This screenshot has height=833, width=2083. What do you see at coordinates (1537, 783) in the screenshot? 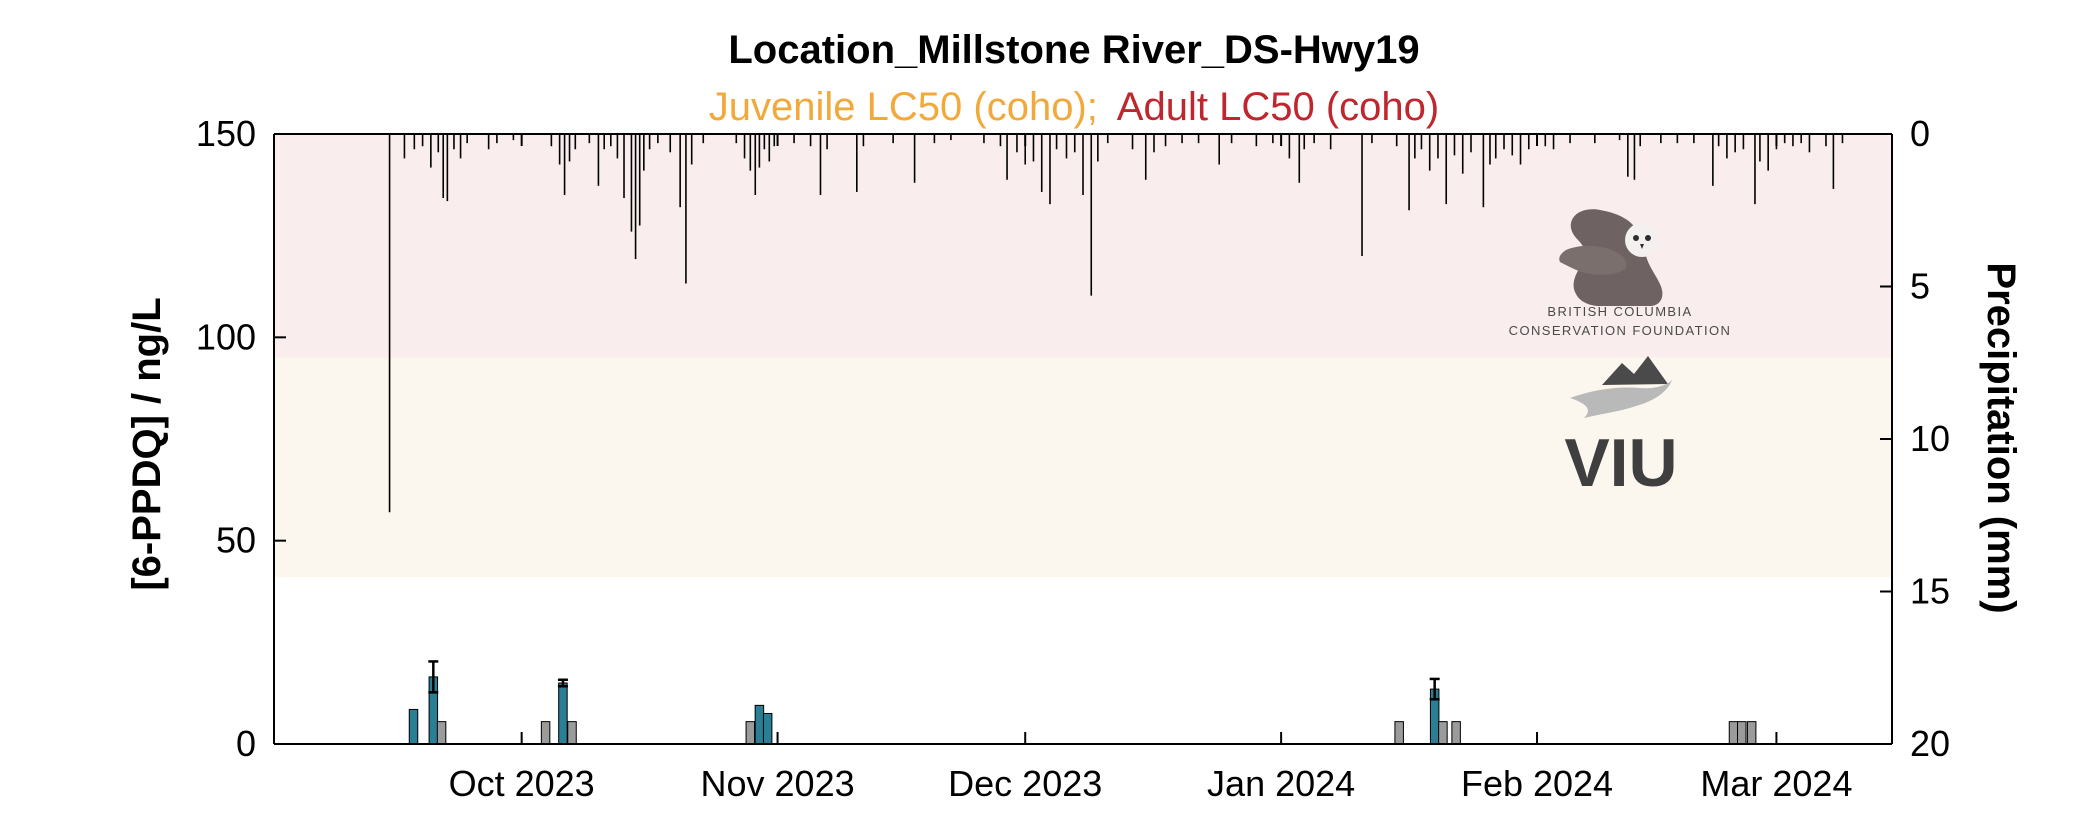
I see `x-tick-label-4: Feb 2024` at bounding box center [1537, 783].